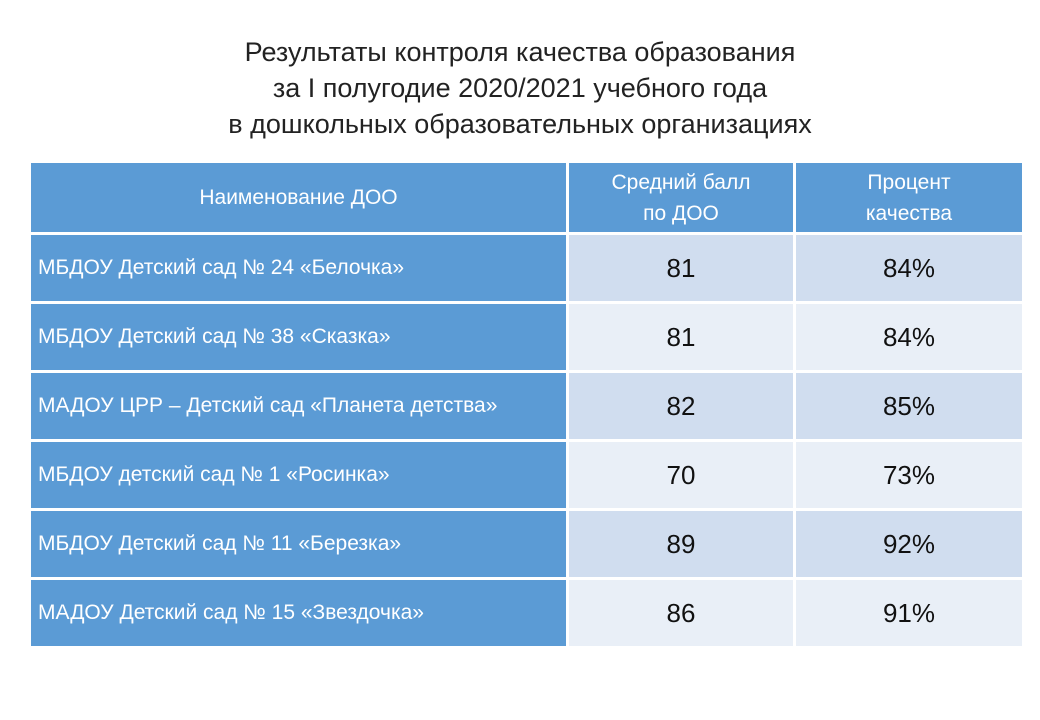  What do you see at coordinates (909, 407) in the screenshot?
I see `row-pct-cell: 85%` at bounding box center [909, 407].